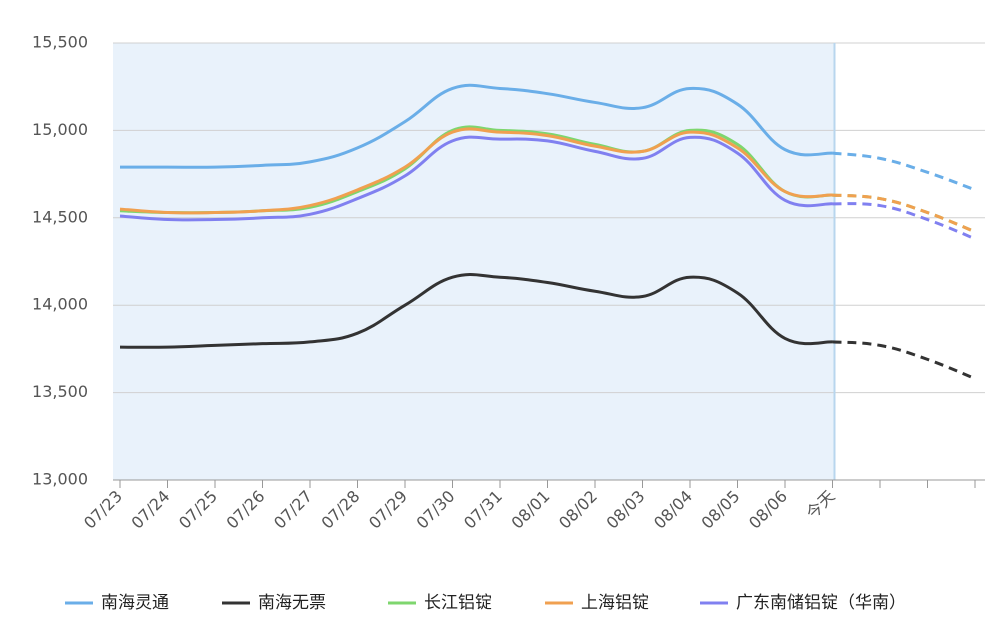 The width and height of the screenshot is (1000, 628). Describe the element at coordinates (60, 479) in the screenshot. I see `y-tick-label: 13,000` at that location.